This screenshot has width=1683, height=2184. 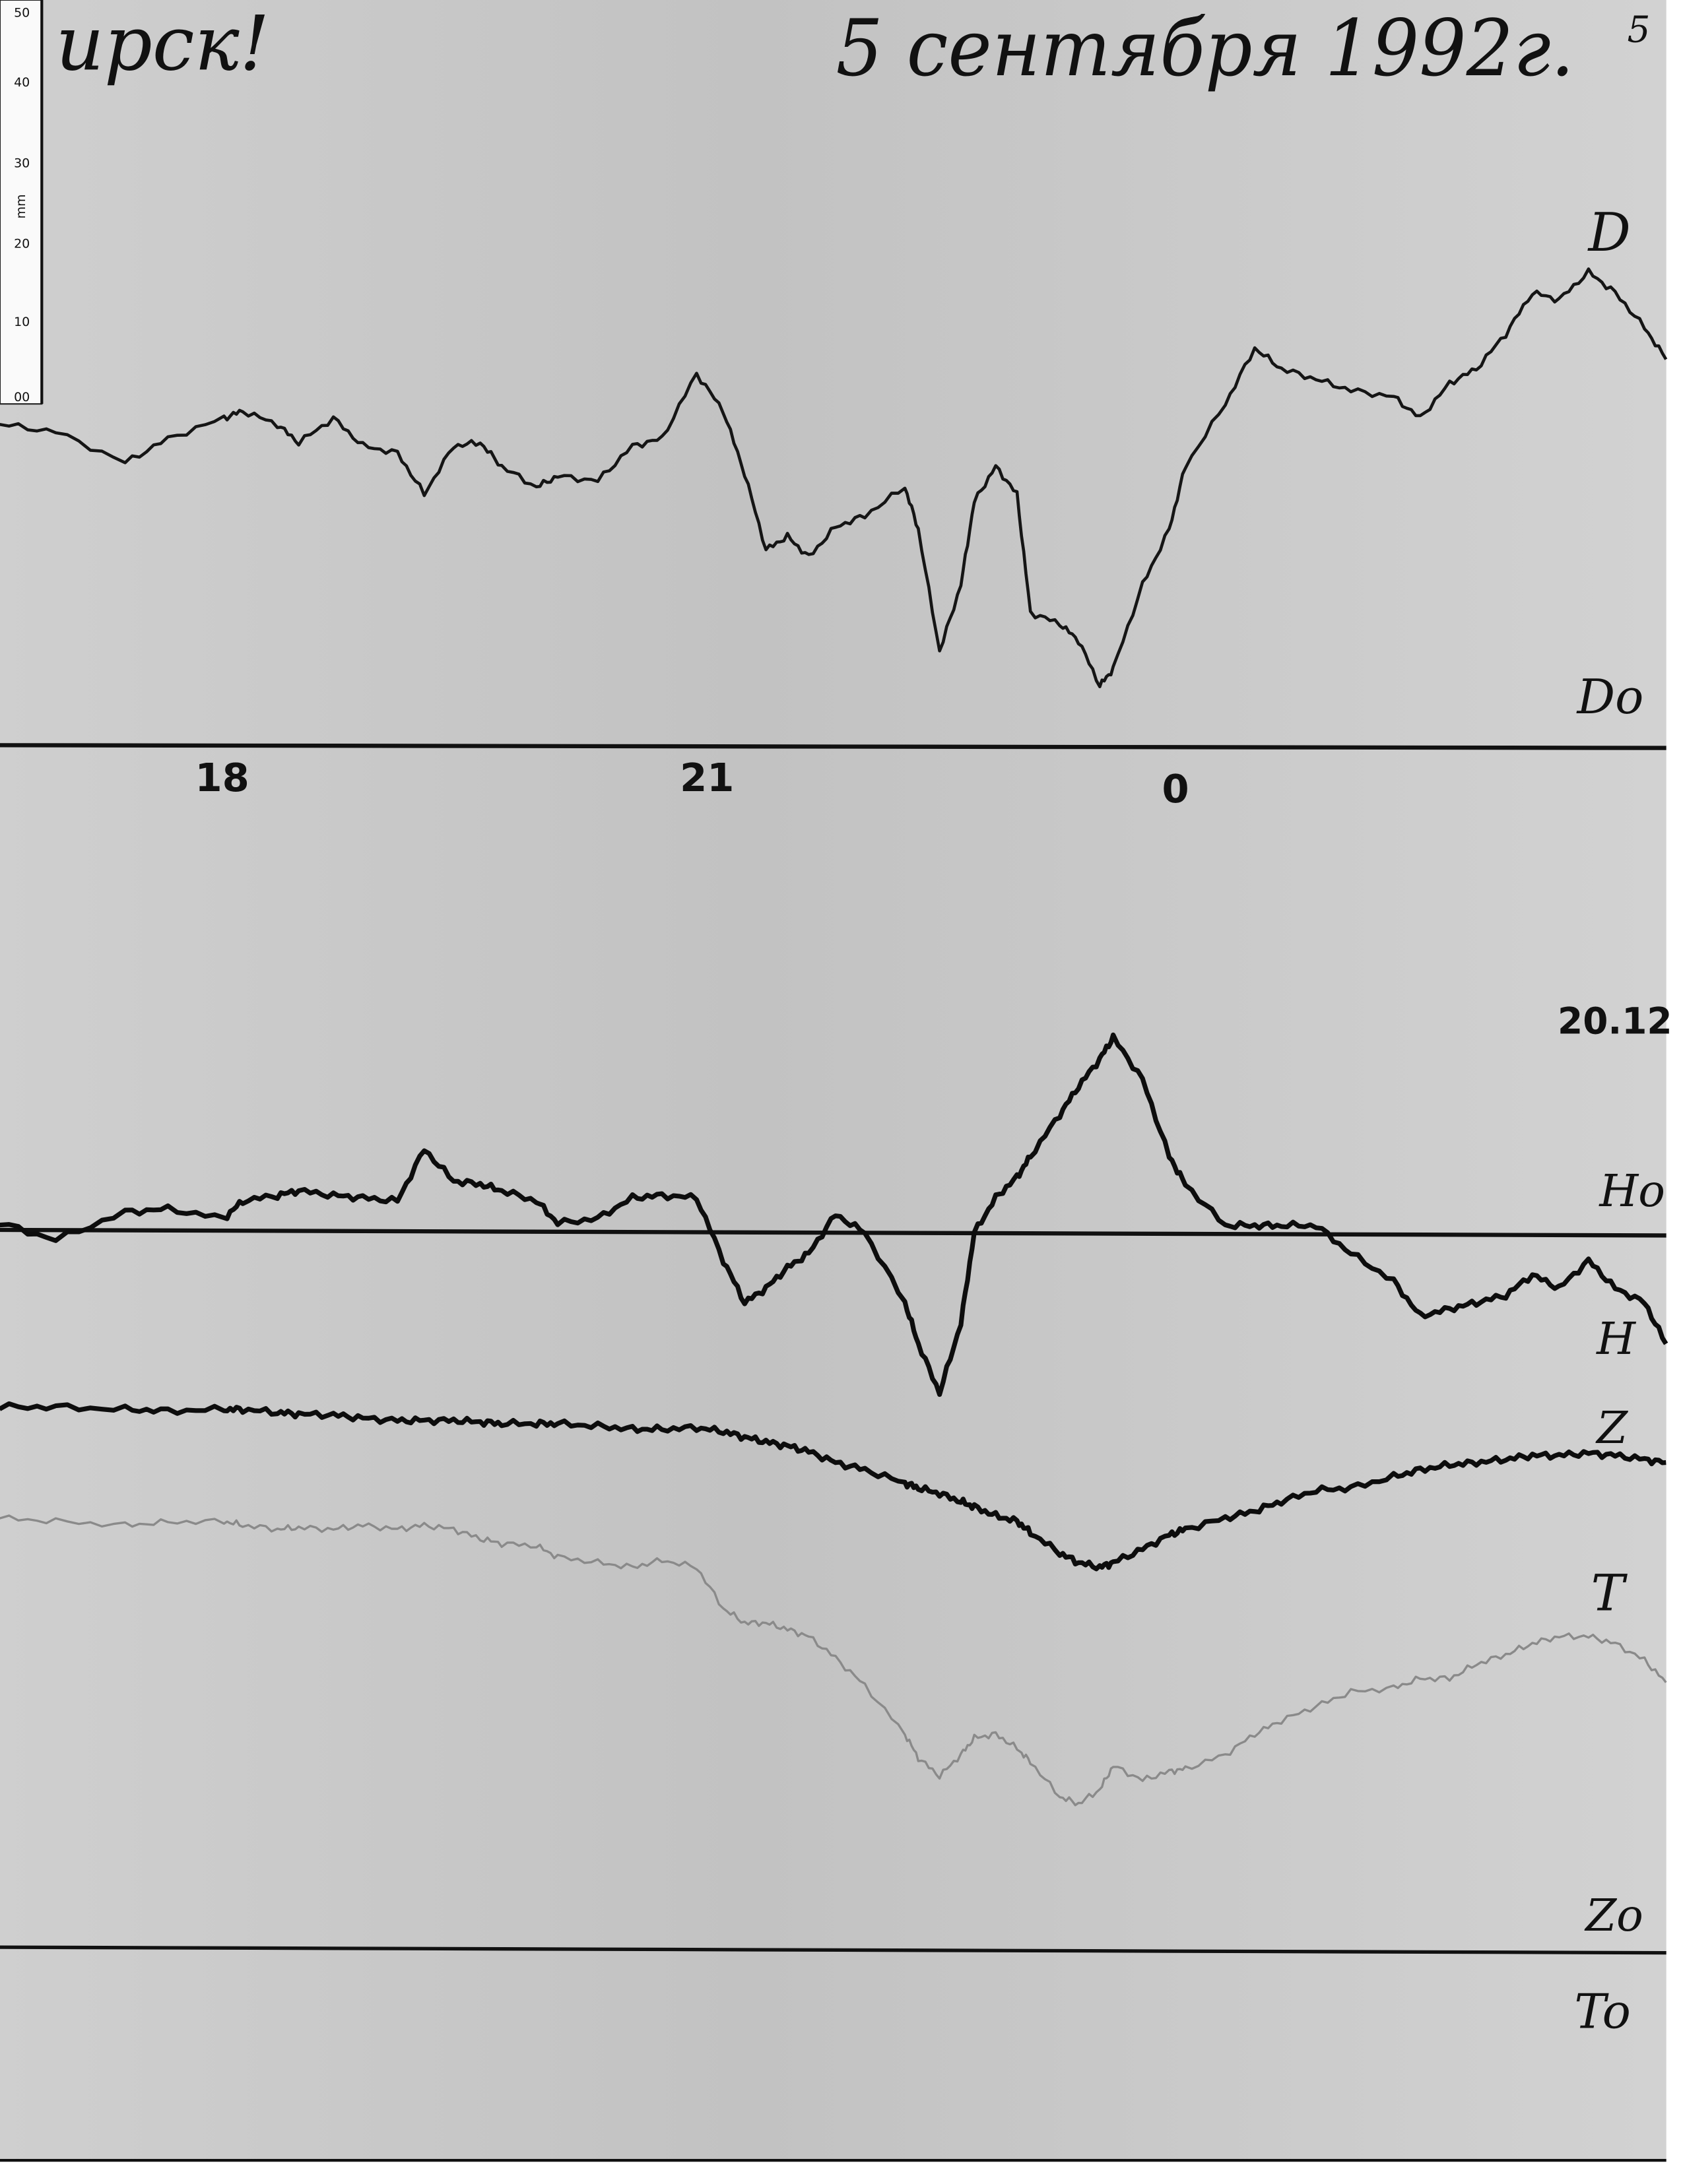 I want to click on scale-value: 20.12, so click(x=1615, y=1021).